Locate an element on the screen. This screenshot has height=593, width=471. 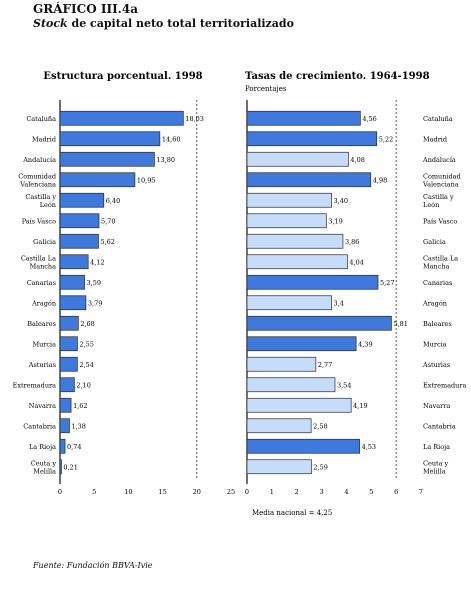
left-tick-label: 15 is located at coordinates (162, 492).